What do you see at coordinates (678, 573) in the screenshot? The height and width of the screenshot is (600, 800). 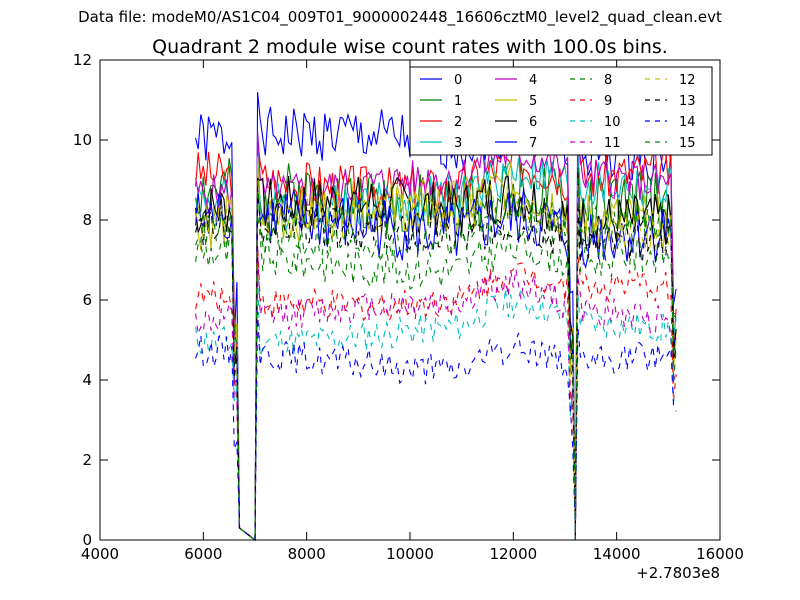 I see `x-offset-label: +2.7803e8` at bounding box center [678, 573].